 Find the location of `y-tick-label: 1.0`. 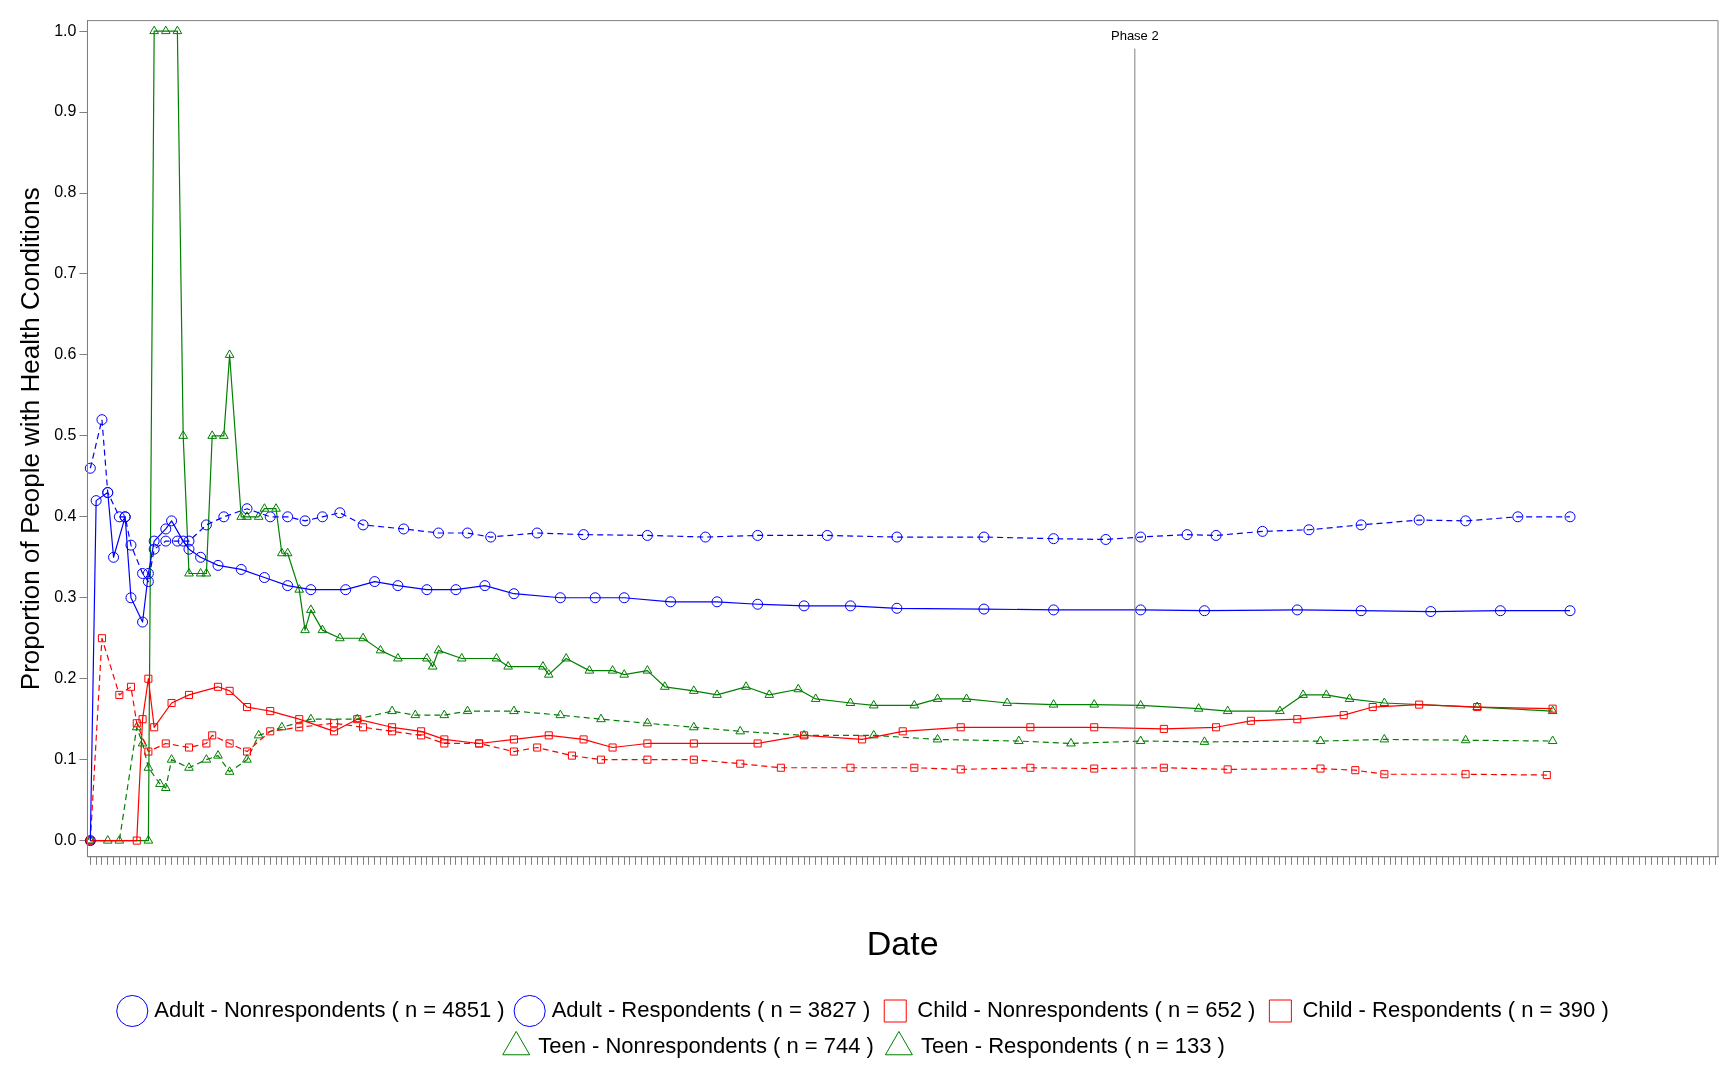

y-tick-label: 1.0 is located at coordinates (65, 30).